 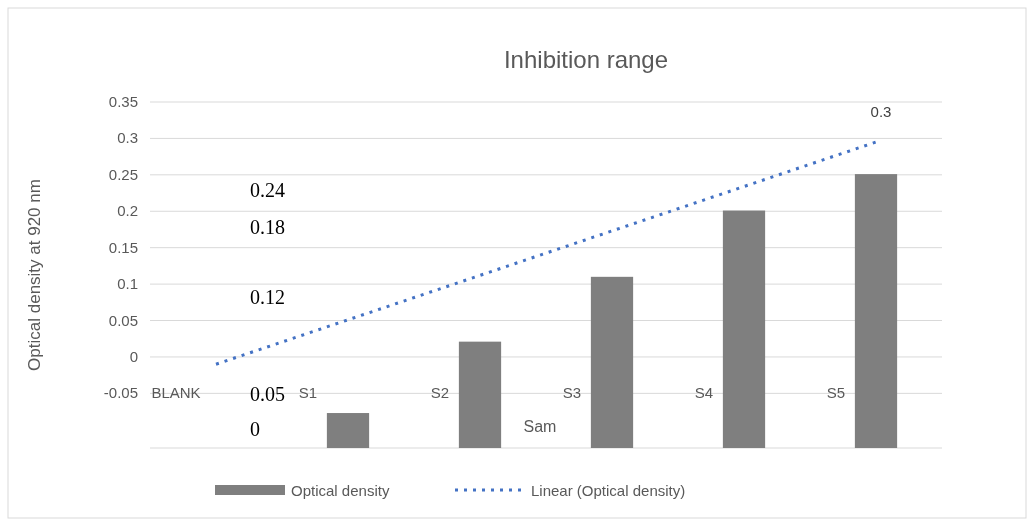 What do you see at coordinates (308, 393) in the screenshot?
I see `x-tick-label: S1` at bounding box center [308, 393].